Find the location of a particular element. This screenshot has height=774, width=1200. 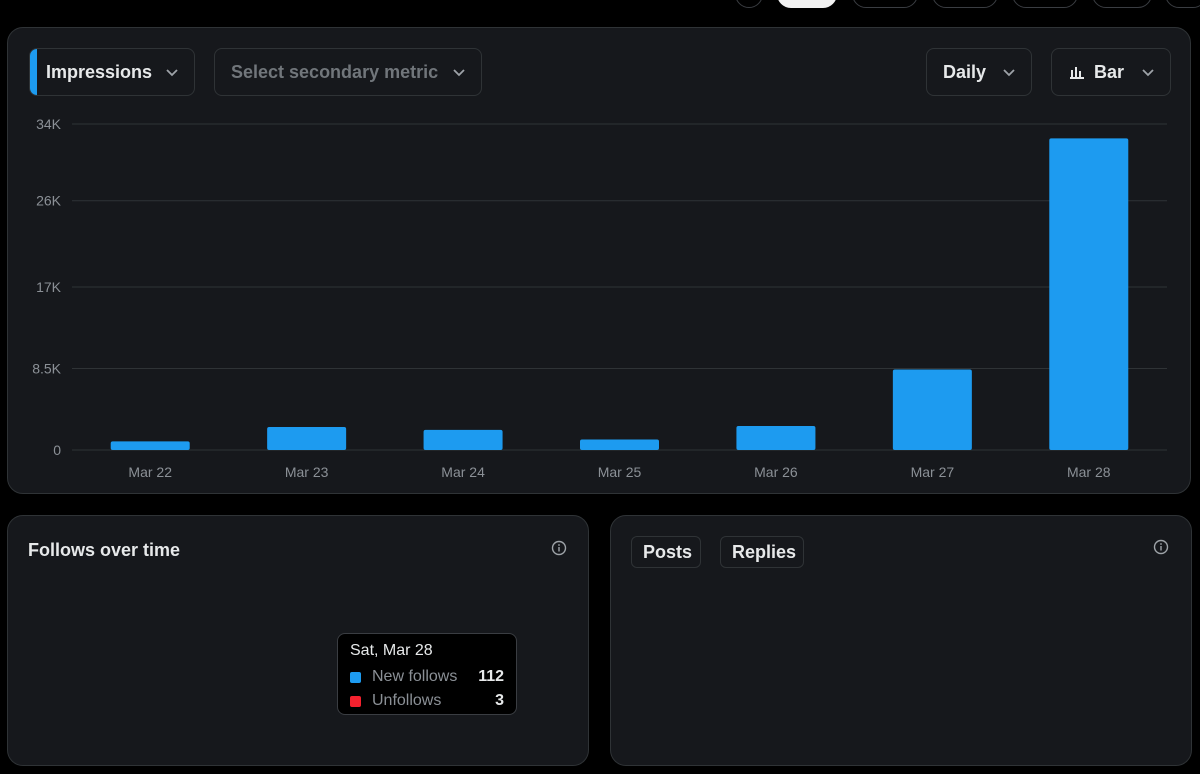

follows-title: Follows over time is located at coordinates (104, 550).